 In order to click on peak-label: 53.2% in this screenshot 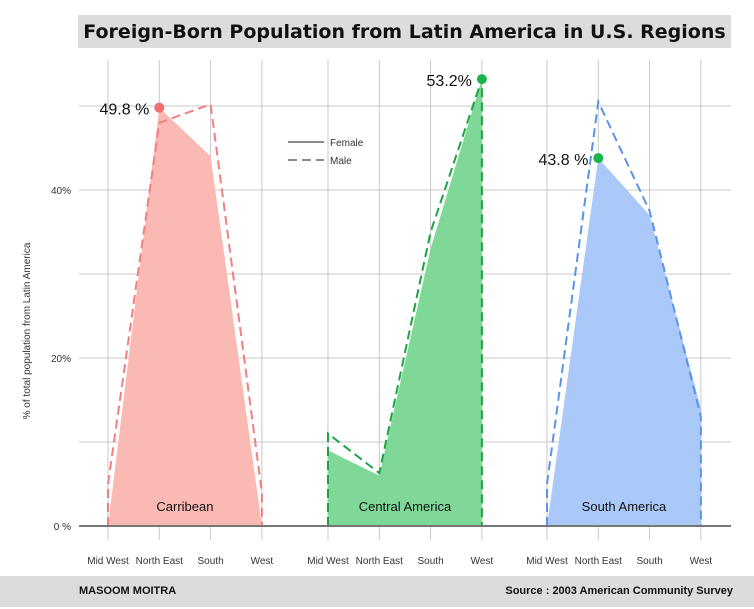, I will do `click(449, 81)`.